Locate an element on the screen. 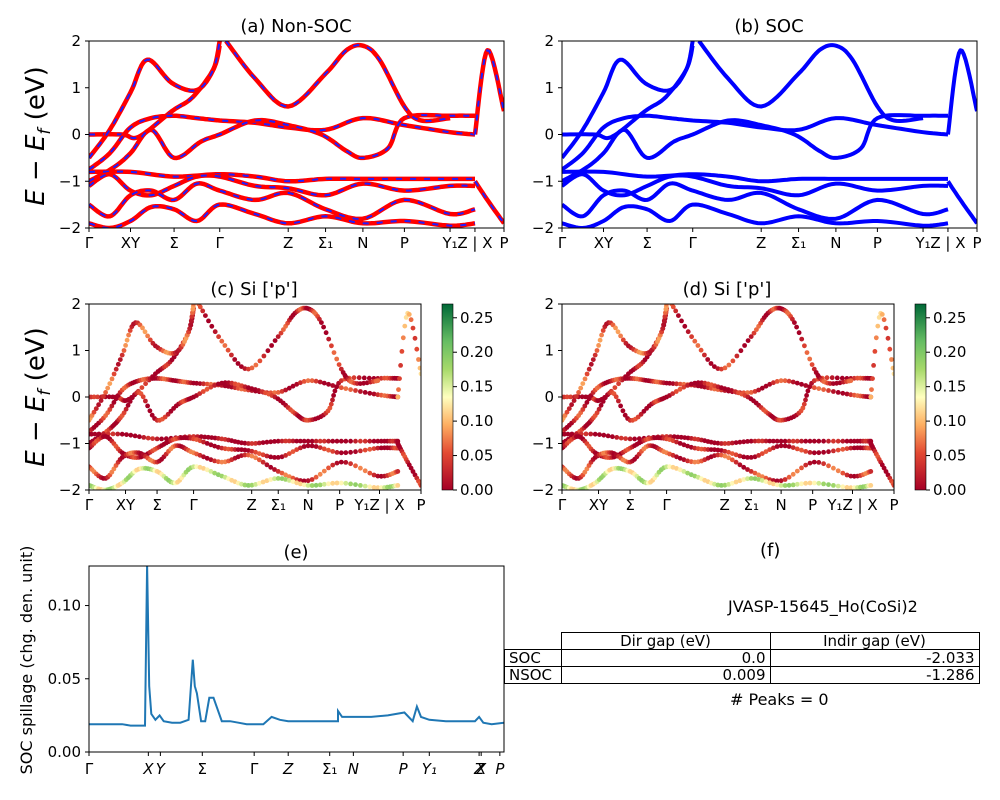 This screenshot has height=800, width=1000. y-tick-label: −1 is located at coordinates (543, 181).